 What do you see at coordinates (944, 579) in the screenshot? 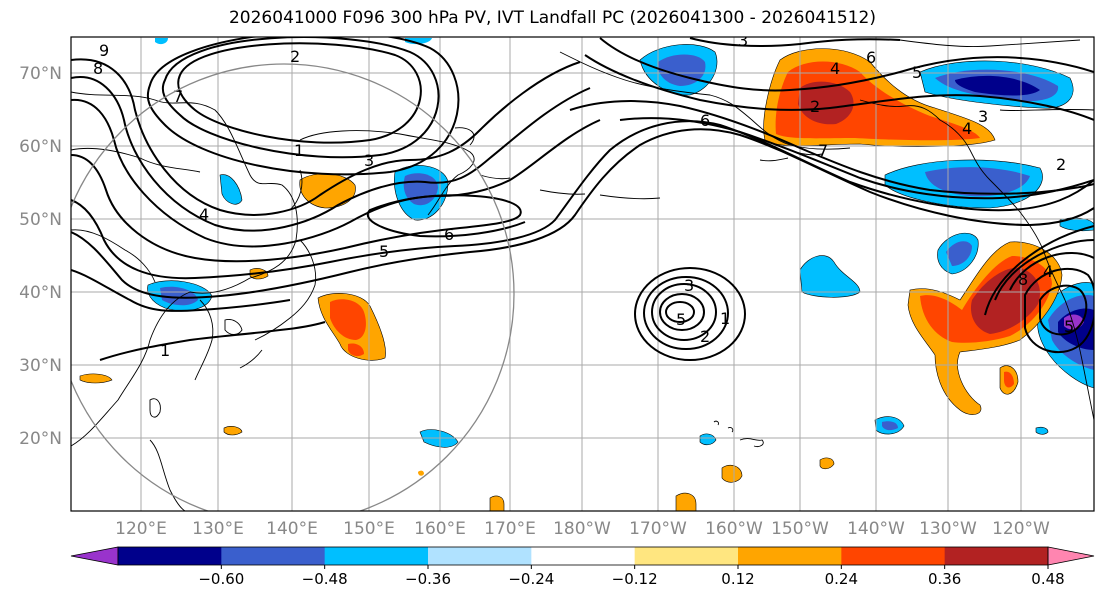
I see `colorbar-tick-label: 0.36` at bounding box center [944, 579].